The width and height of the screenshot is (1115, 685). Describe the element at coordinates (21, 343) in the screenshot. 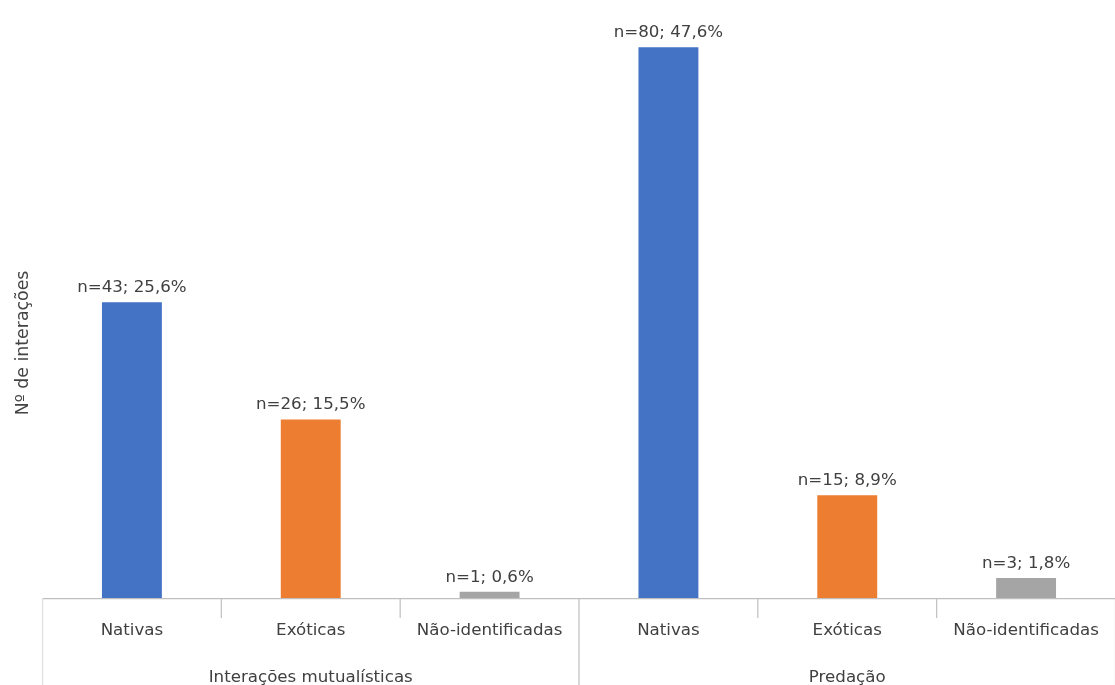

I see `y-axis-title: Nº de interações` at that location.